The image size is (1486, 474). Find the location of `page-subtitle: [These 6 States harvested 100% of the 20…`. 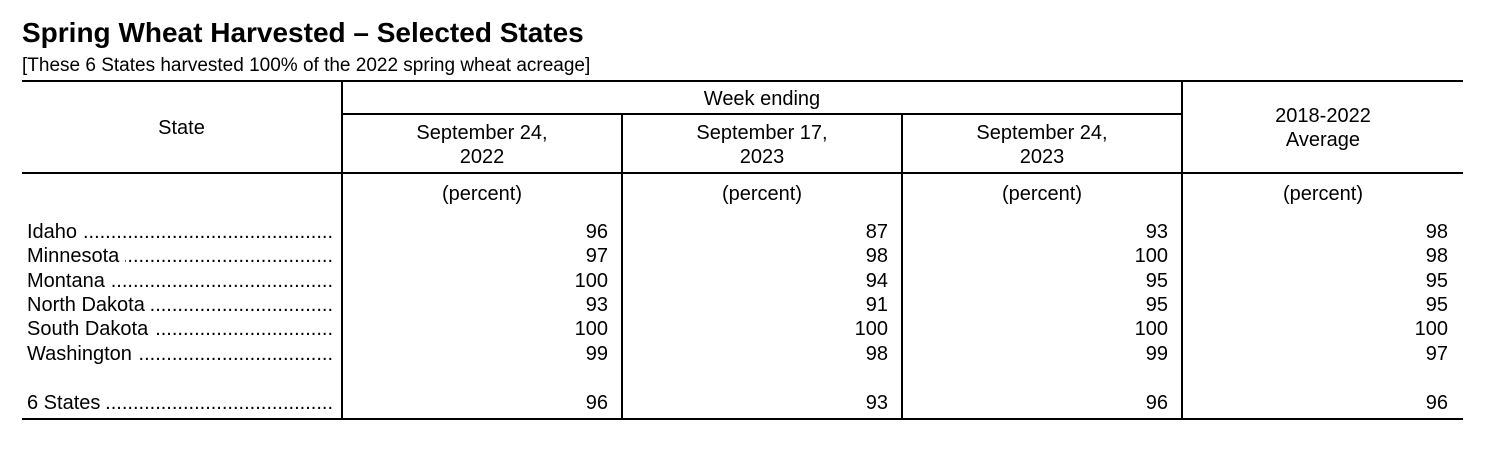

page-subtitle: [These 6 States harvested 100% of the 20… is located at coordinates (306, 65).